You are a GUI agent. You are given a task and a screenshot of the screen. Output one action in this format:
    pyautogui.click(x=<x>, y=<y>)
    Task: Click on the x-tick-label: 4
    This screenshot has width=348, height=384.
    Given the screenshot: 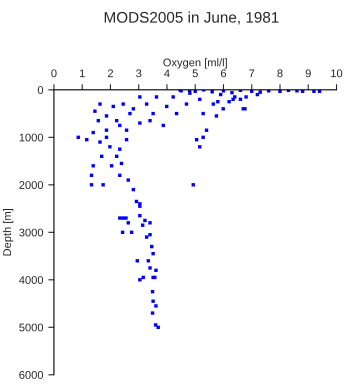 What is the action you would take?
    pyautogui.click(x=167, y=73)
    